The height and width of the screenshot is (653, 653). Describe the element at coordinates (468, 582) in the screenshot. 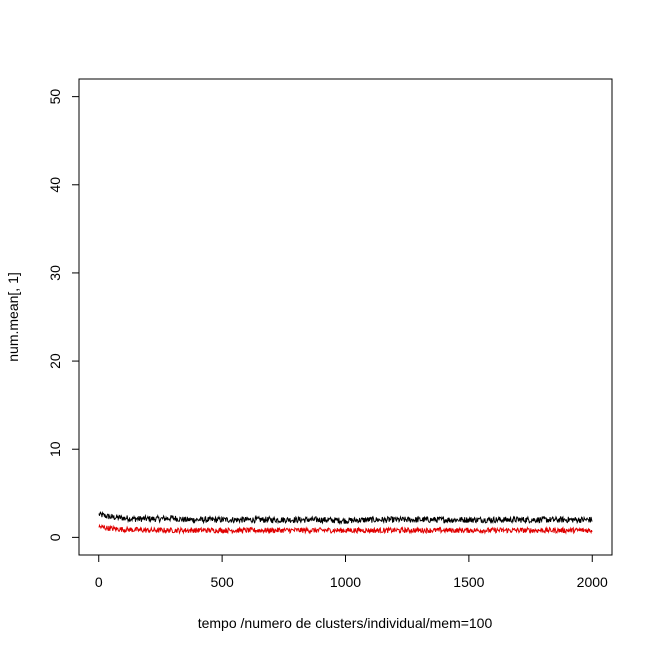

I see `x-tick-label: 1500` at that location.